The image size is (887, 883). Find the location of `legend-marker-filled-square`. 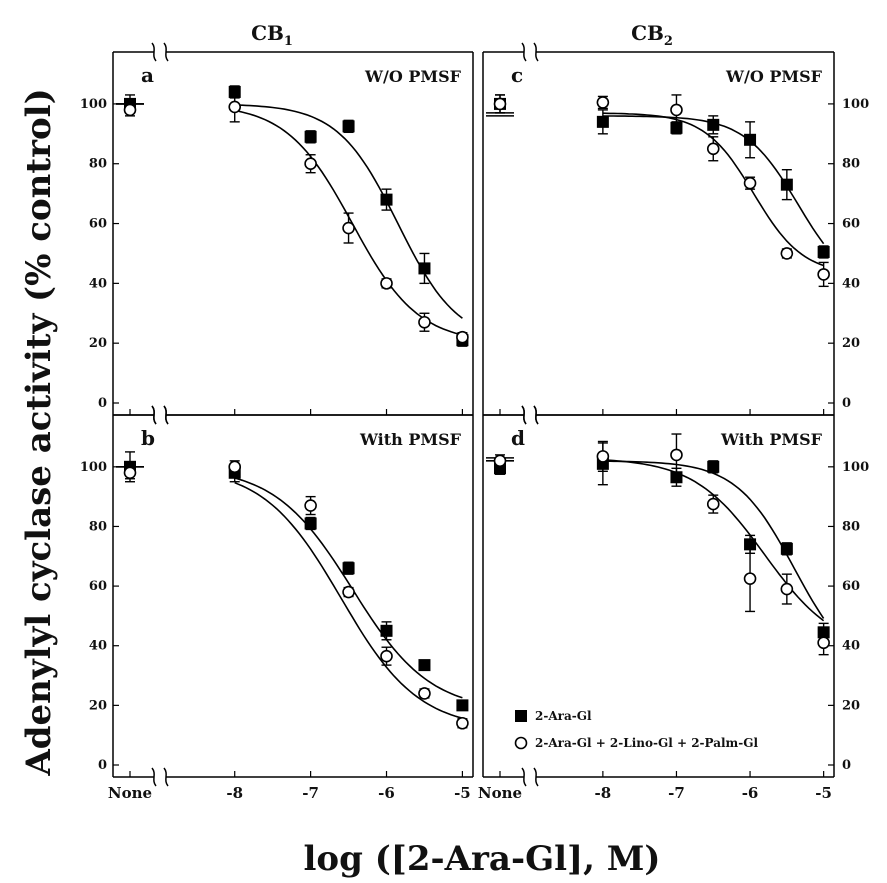

legend-marker-filled-square is located at coordinates (521, 716).